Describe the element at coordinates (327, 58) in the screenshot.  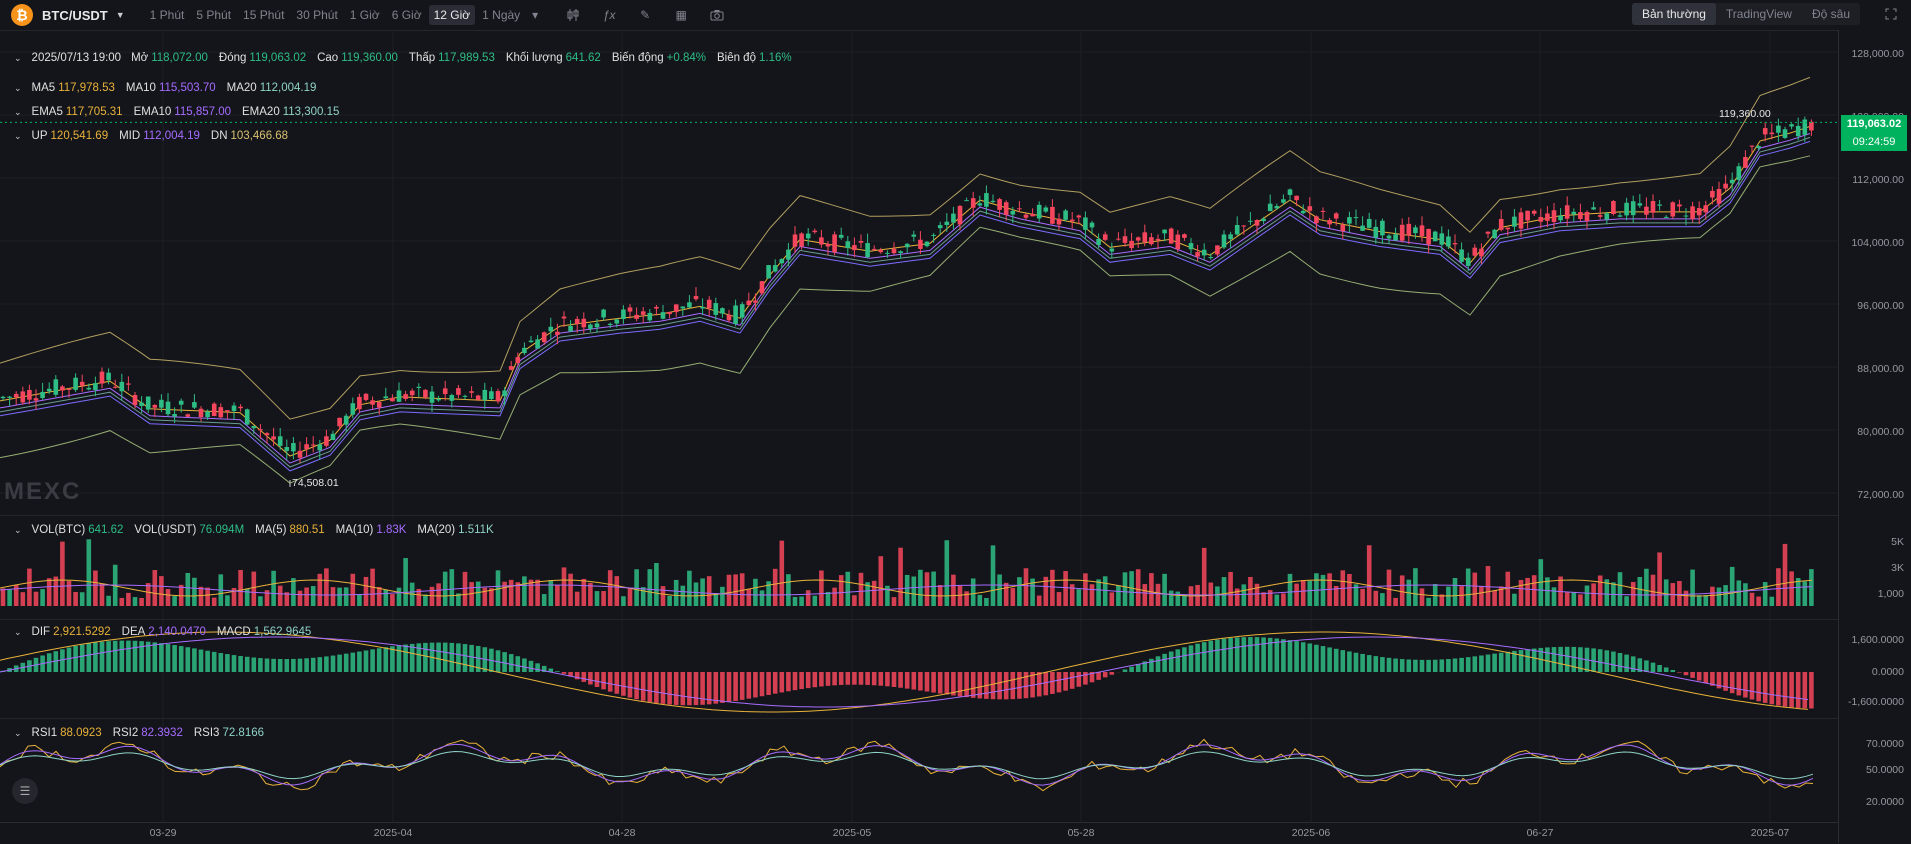
I see `high-label: Cao` at that location.